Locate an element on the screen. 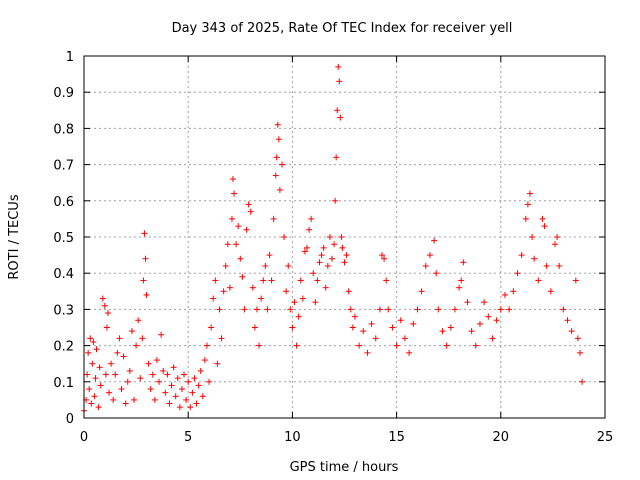 The height and width of the screenshot is (480, 640). x-axis-label: GPS time / hours is located at coordinates (344, 467).